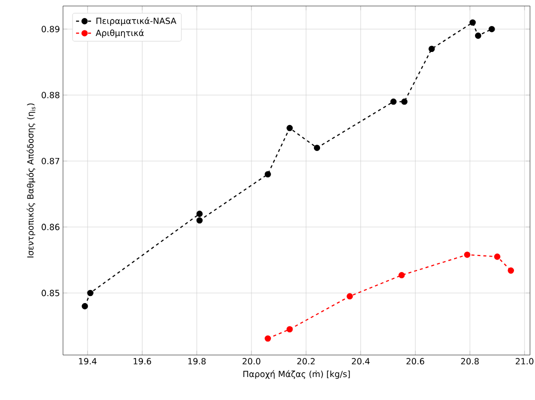 This screenshot has width=535, height=400. What do you see at coordinates (296, 374) in the screenshot?
I see `x-axis-title: Παροχή Μάζας (ṁ) [kg/s]` at bounding box center [296, 374].